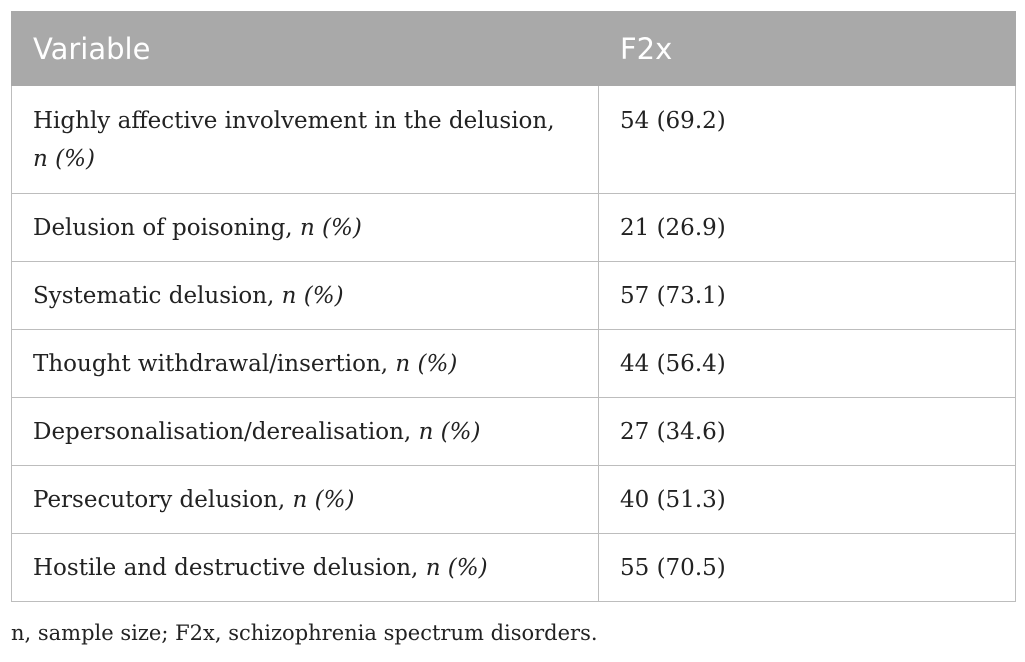  I want to click on variable-cell: Hostile and destructive delusion, n (%), so click(305, 567).